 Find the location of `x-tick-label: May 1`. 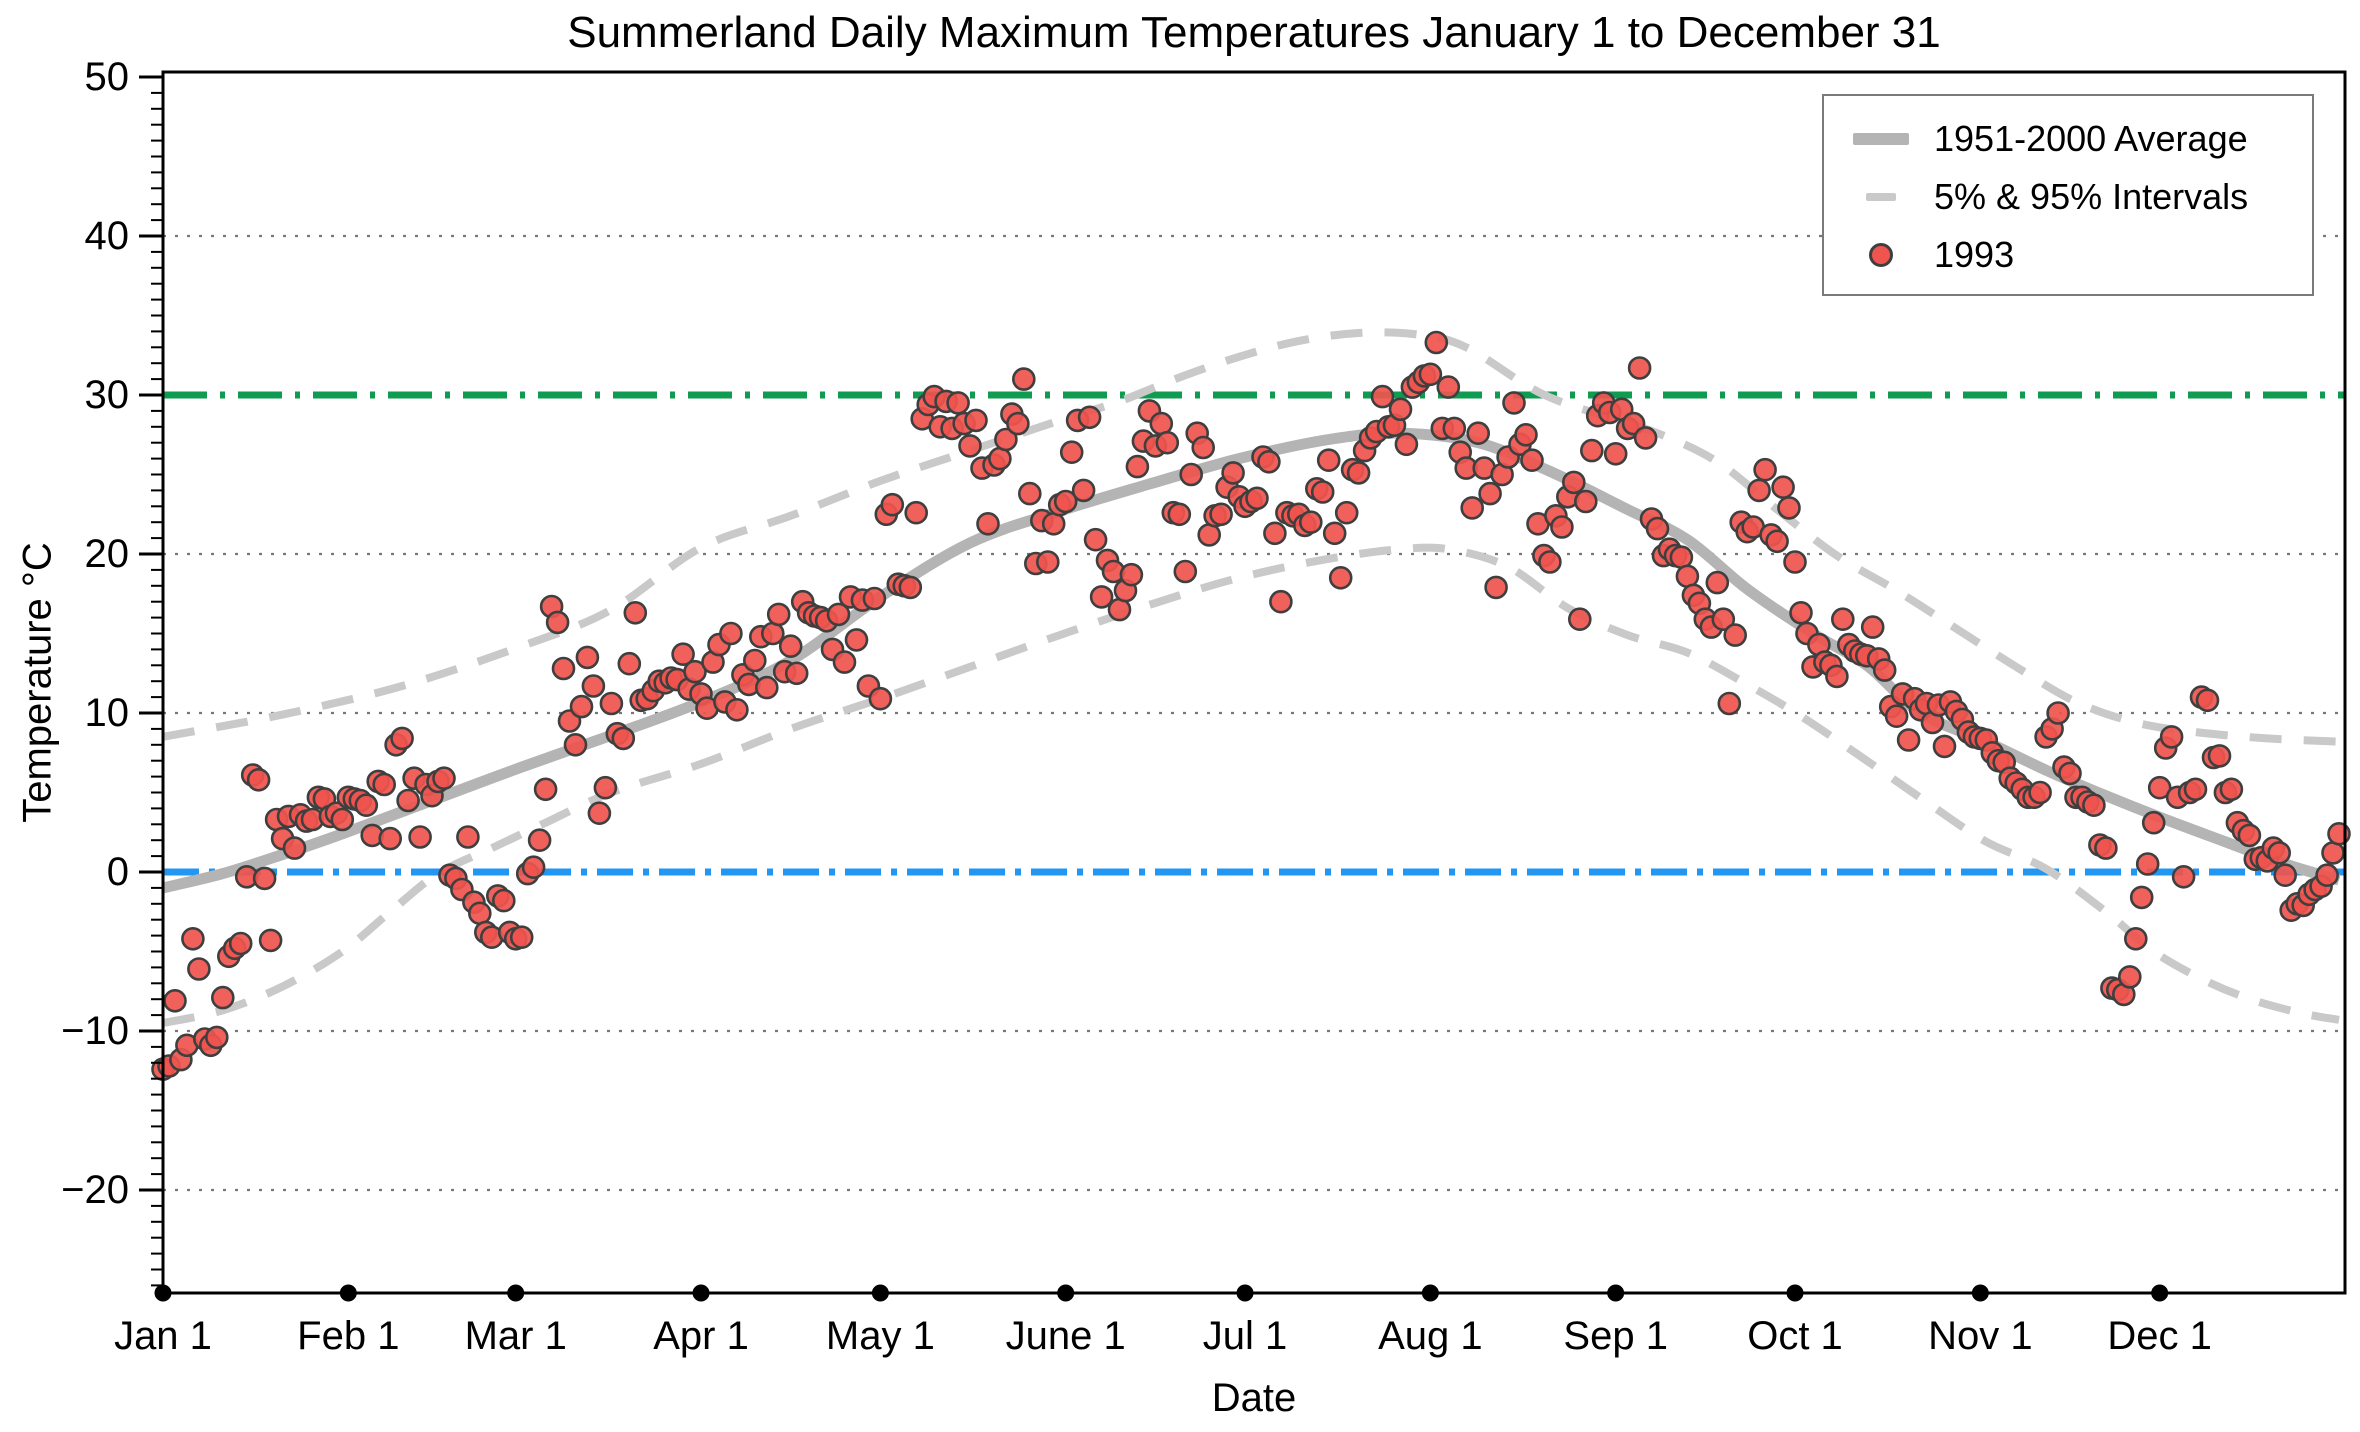

x-tick-label: May 1 is located at coordinates (880, 1336).